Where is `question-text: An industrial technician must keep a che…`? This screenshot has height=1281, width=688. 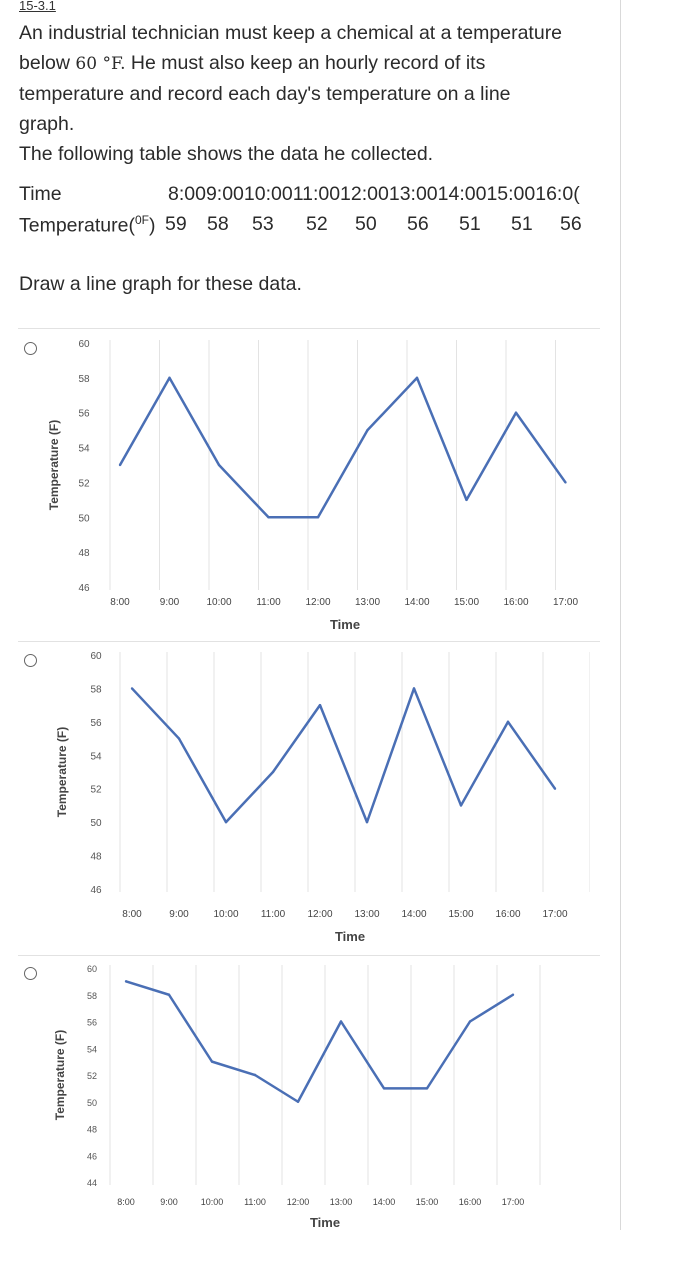 question-text: An industrial technician must keep a che… is located at coordinates (314, 78).